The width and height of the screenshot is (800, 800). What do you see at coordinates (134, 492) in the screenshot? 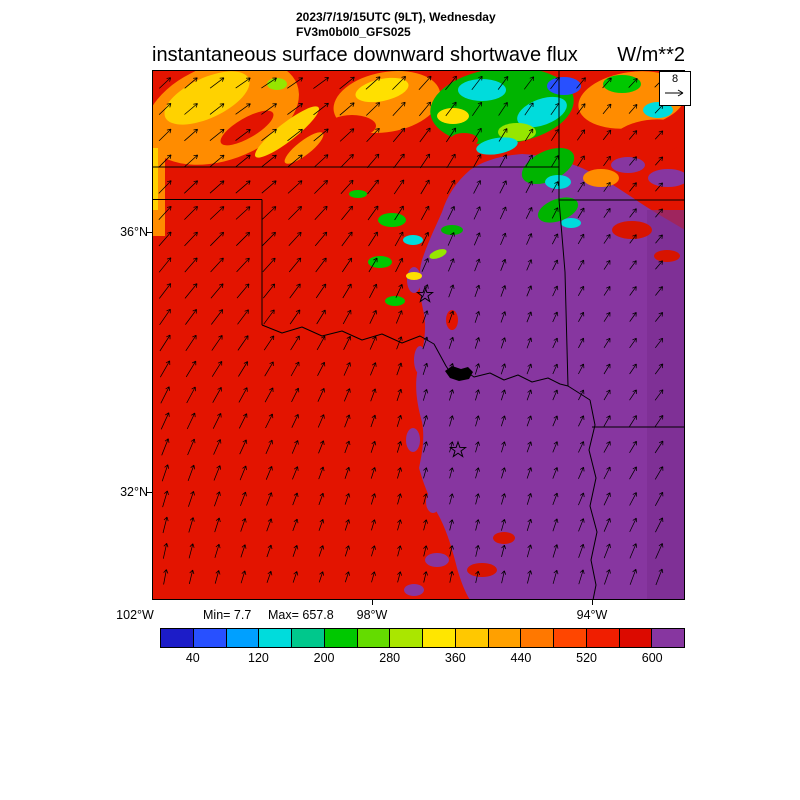
I see `lat-label-32n: 32°N` at bounding box center [134, 492].